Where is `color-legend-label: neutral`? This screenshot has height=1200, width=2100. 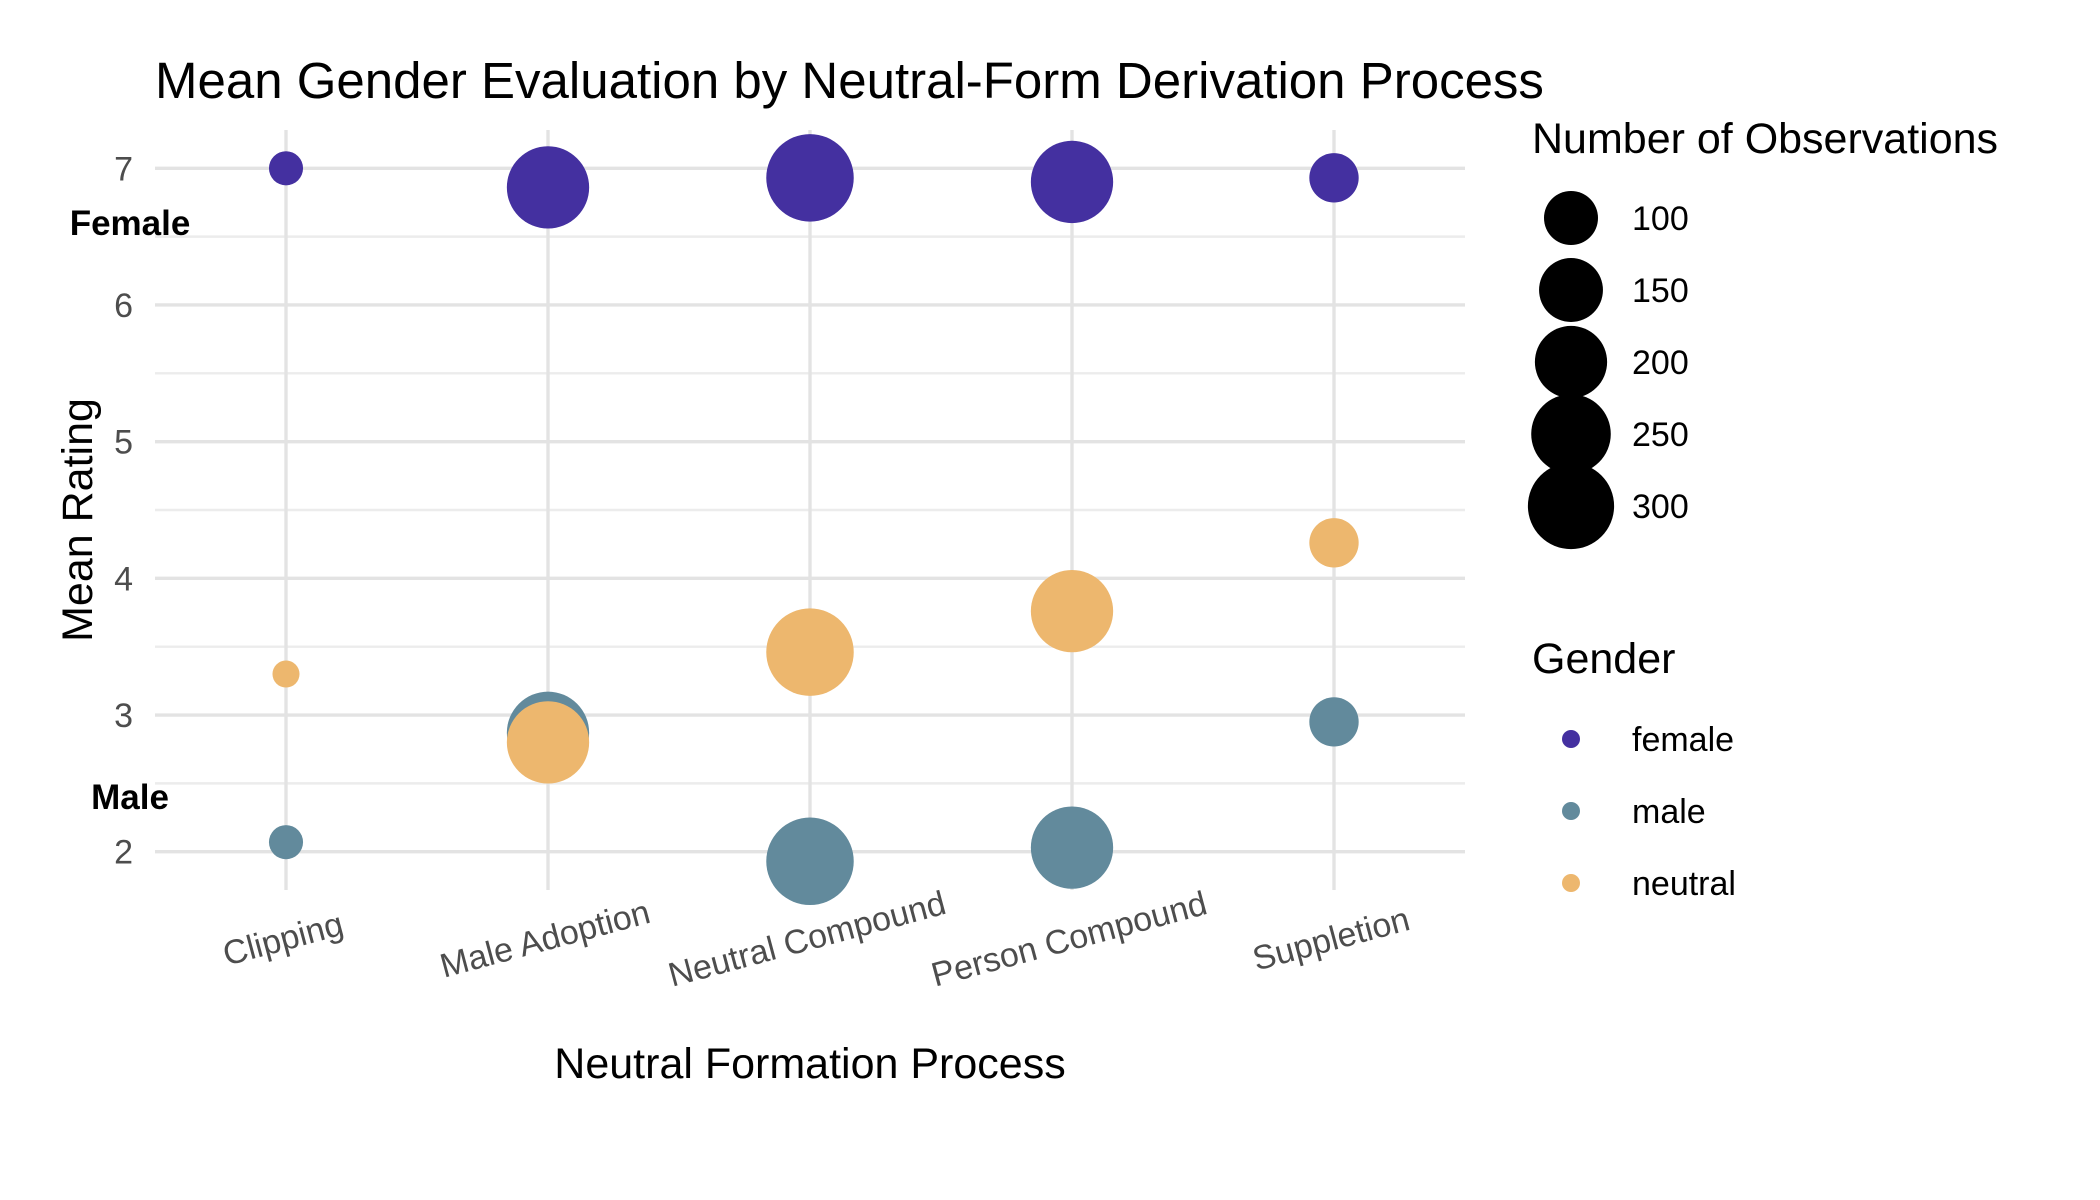
color-legend-label: neutral is located at coordinates (1684, 884).